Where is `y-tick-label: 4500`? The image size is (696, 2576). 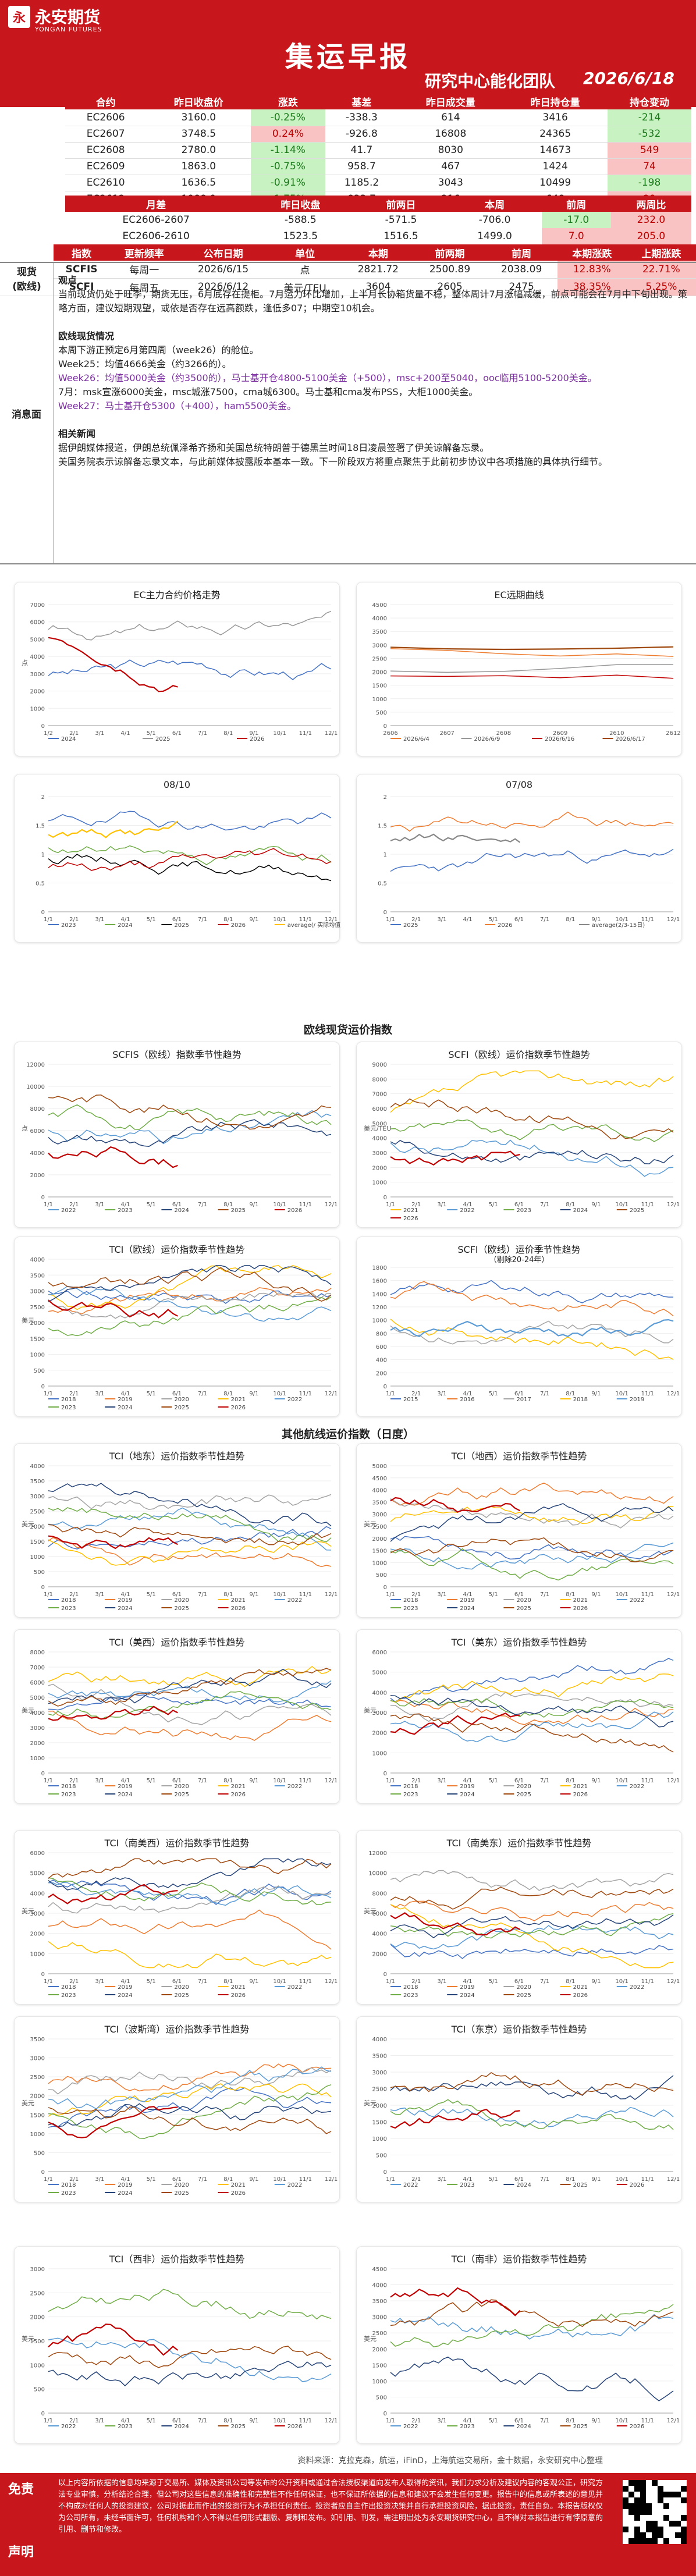
y-tick-label: 4500 is located at coordinates (379, 2269).